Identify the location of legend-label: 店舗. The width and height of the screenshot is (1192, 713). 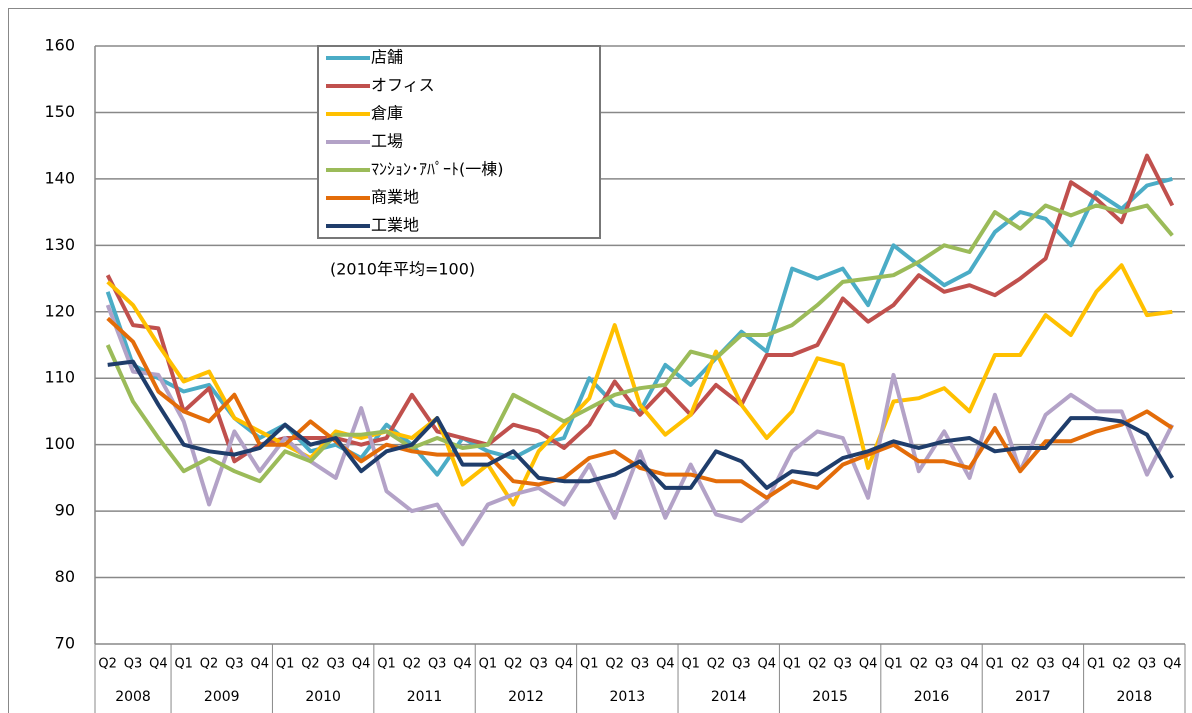
(387, 57).